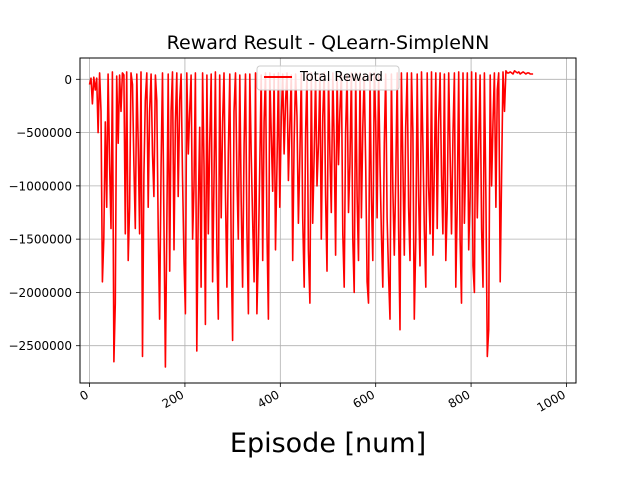  I want to click on y-tick-label: −2500000, so click(41, 346).